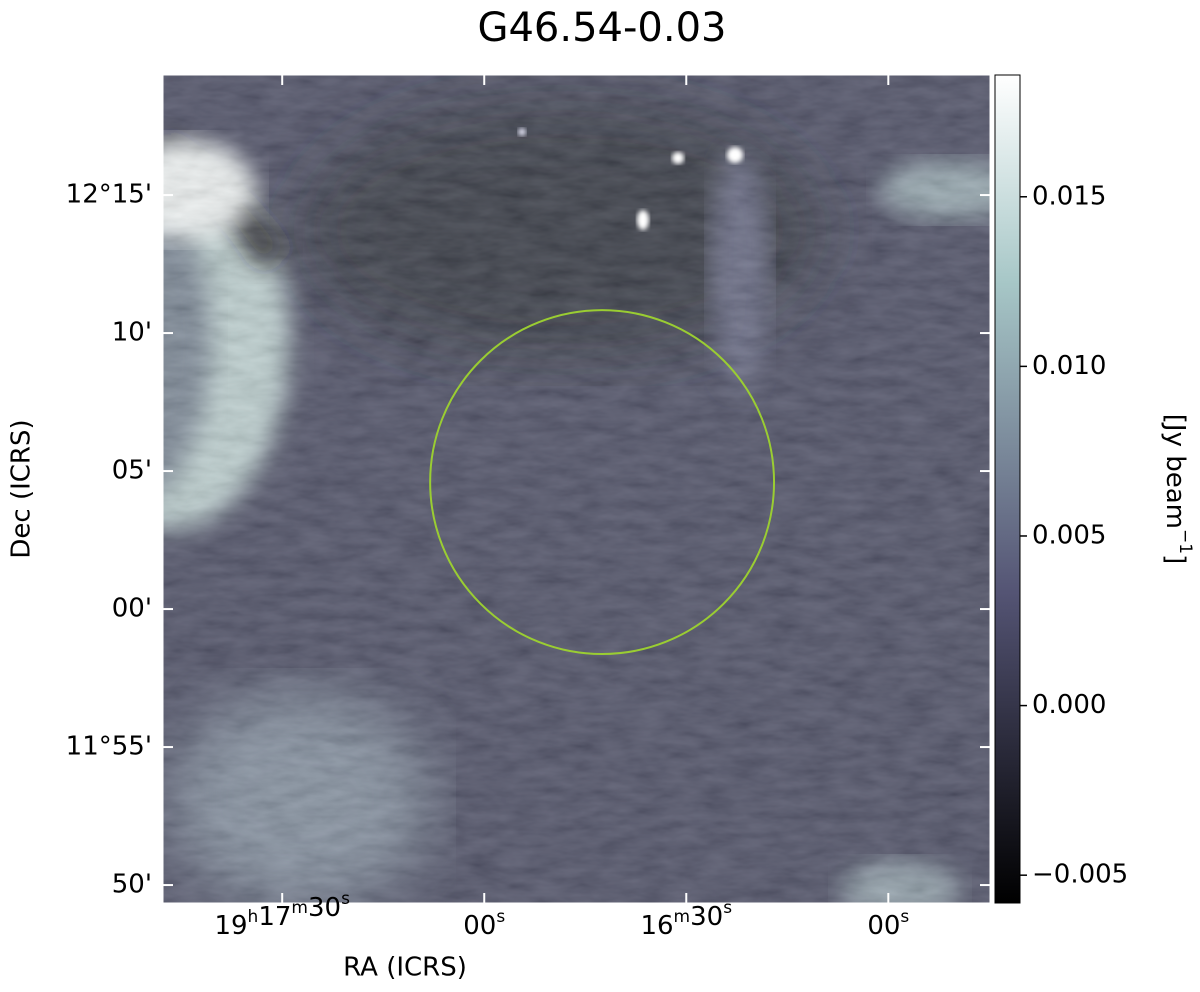  What do you see at coordinates (109, 747) in the screenshot?
I see `y-tick-label: 11°55'` at bounding box center [109, 747].